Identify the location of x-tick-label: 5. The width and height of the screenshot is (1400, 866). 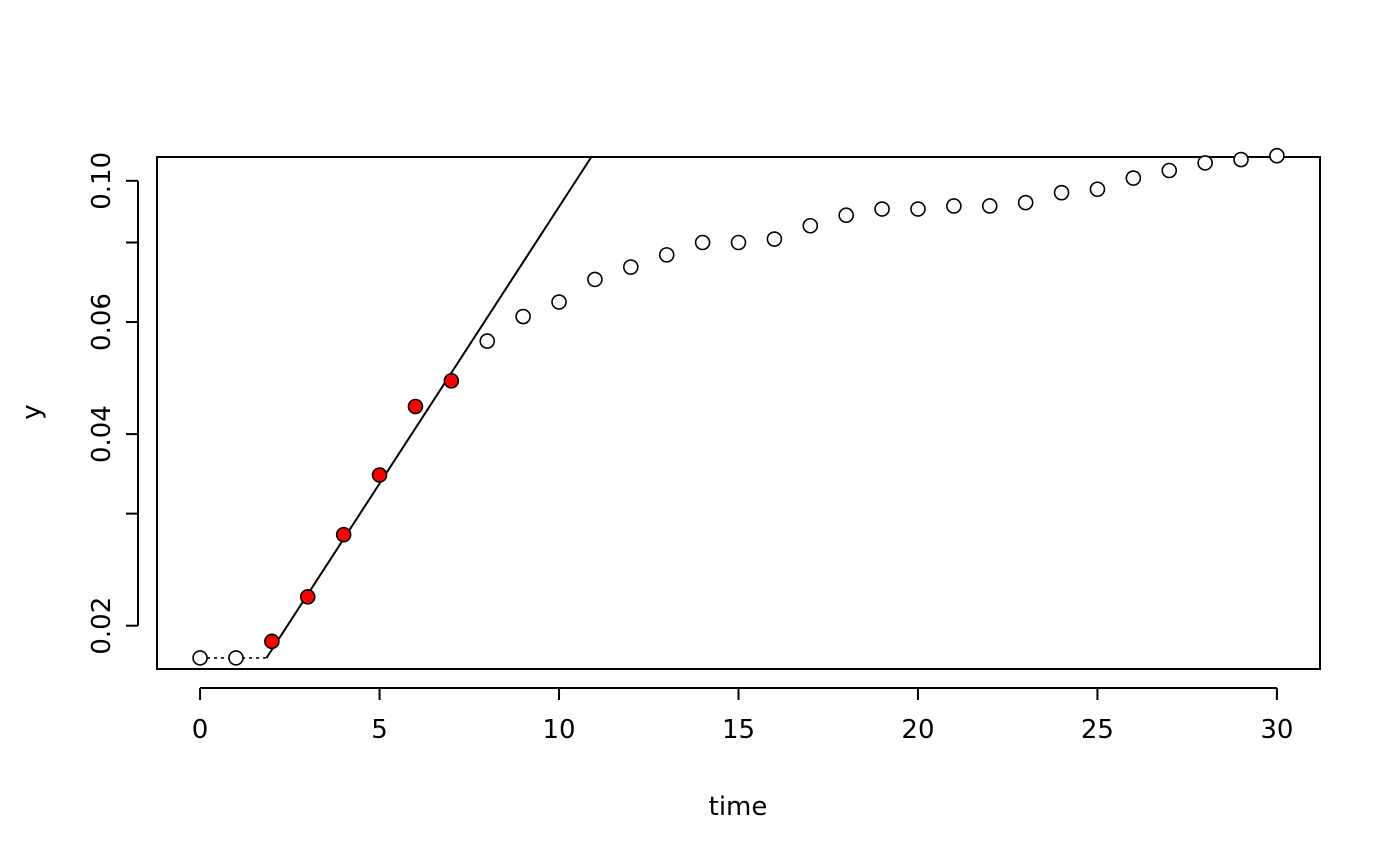
(379, 730).